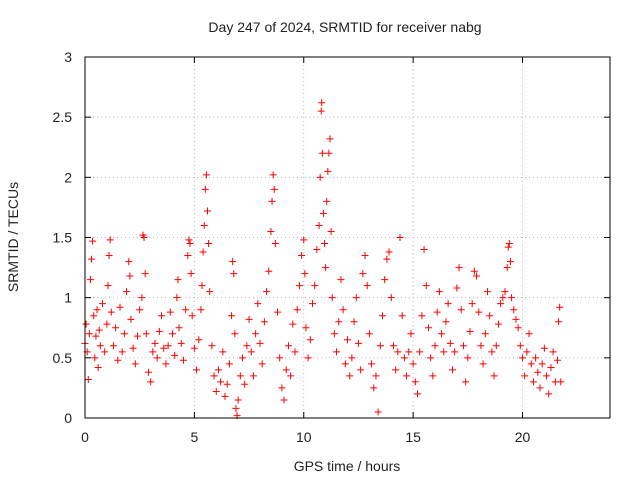 Image resolution: width=640 pixels, height=480 pixels. What do you see at coordinates (13, 237) in the screenshot?
I see `y-axis-label: SRMTID / TECUs` at bounding box center [13, 237].